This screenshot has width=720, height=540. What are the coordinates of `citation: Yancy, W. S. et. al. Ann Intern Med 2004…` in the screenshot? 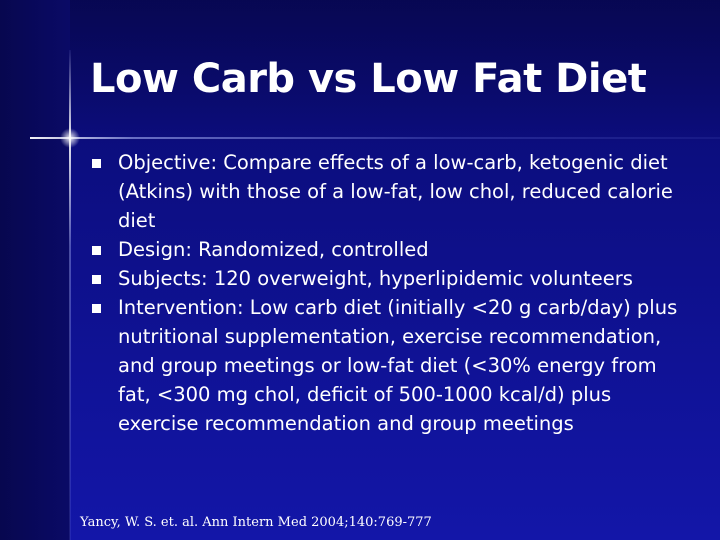 It's located at (256, 522).